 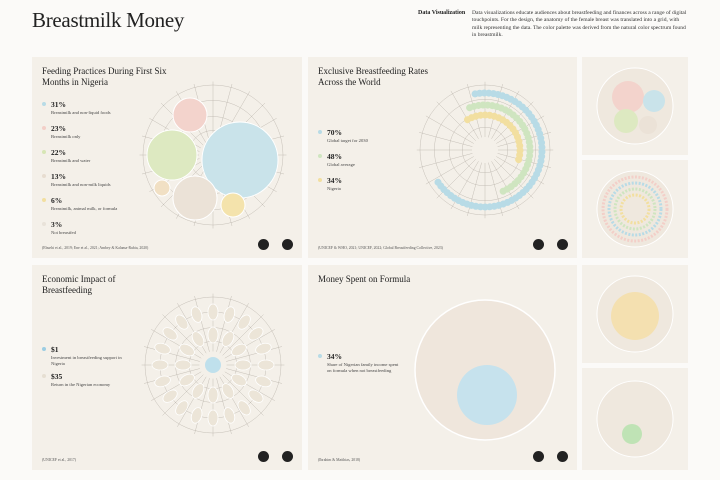 I want to click on item-value: 48%, so click(x=334, y=156).